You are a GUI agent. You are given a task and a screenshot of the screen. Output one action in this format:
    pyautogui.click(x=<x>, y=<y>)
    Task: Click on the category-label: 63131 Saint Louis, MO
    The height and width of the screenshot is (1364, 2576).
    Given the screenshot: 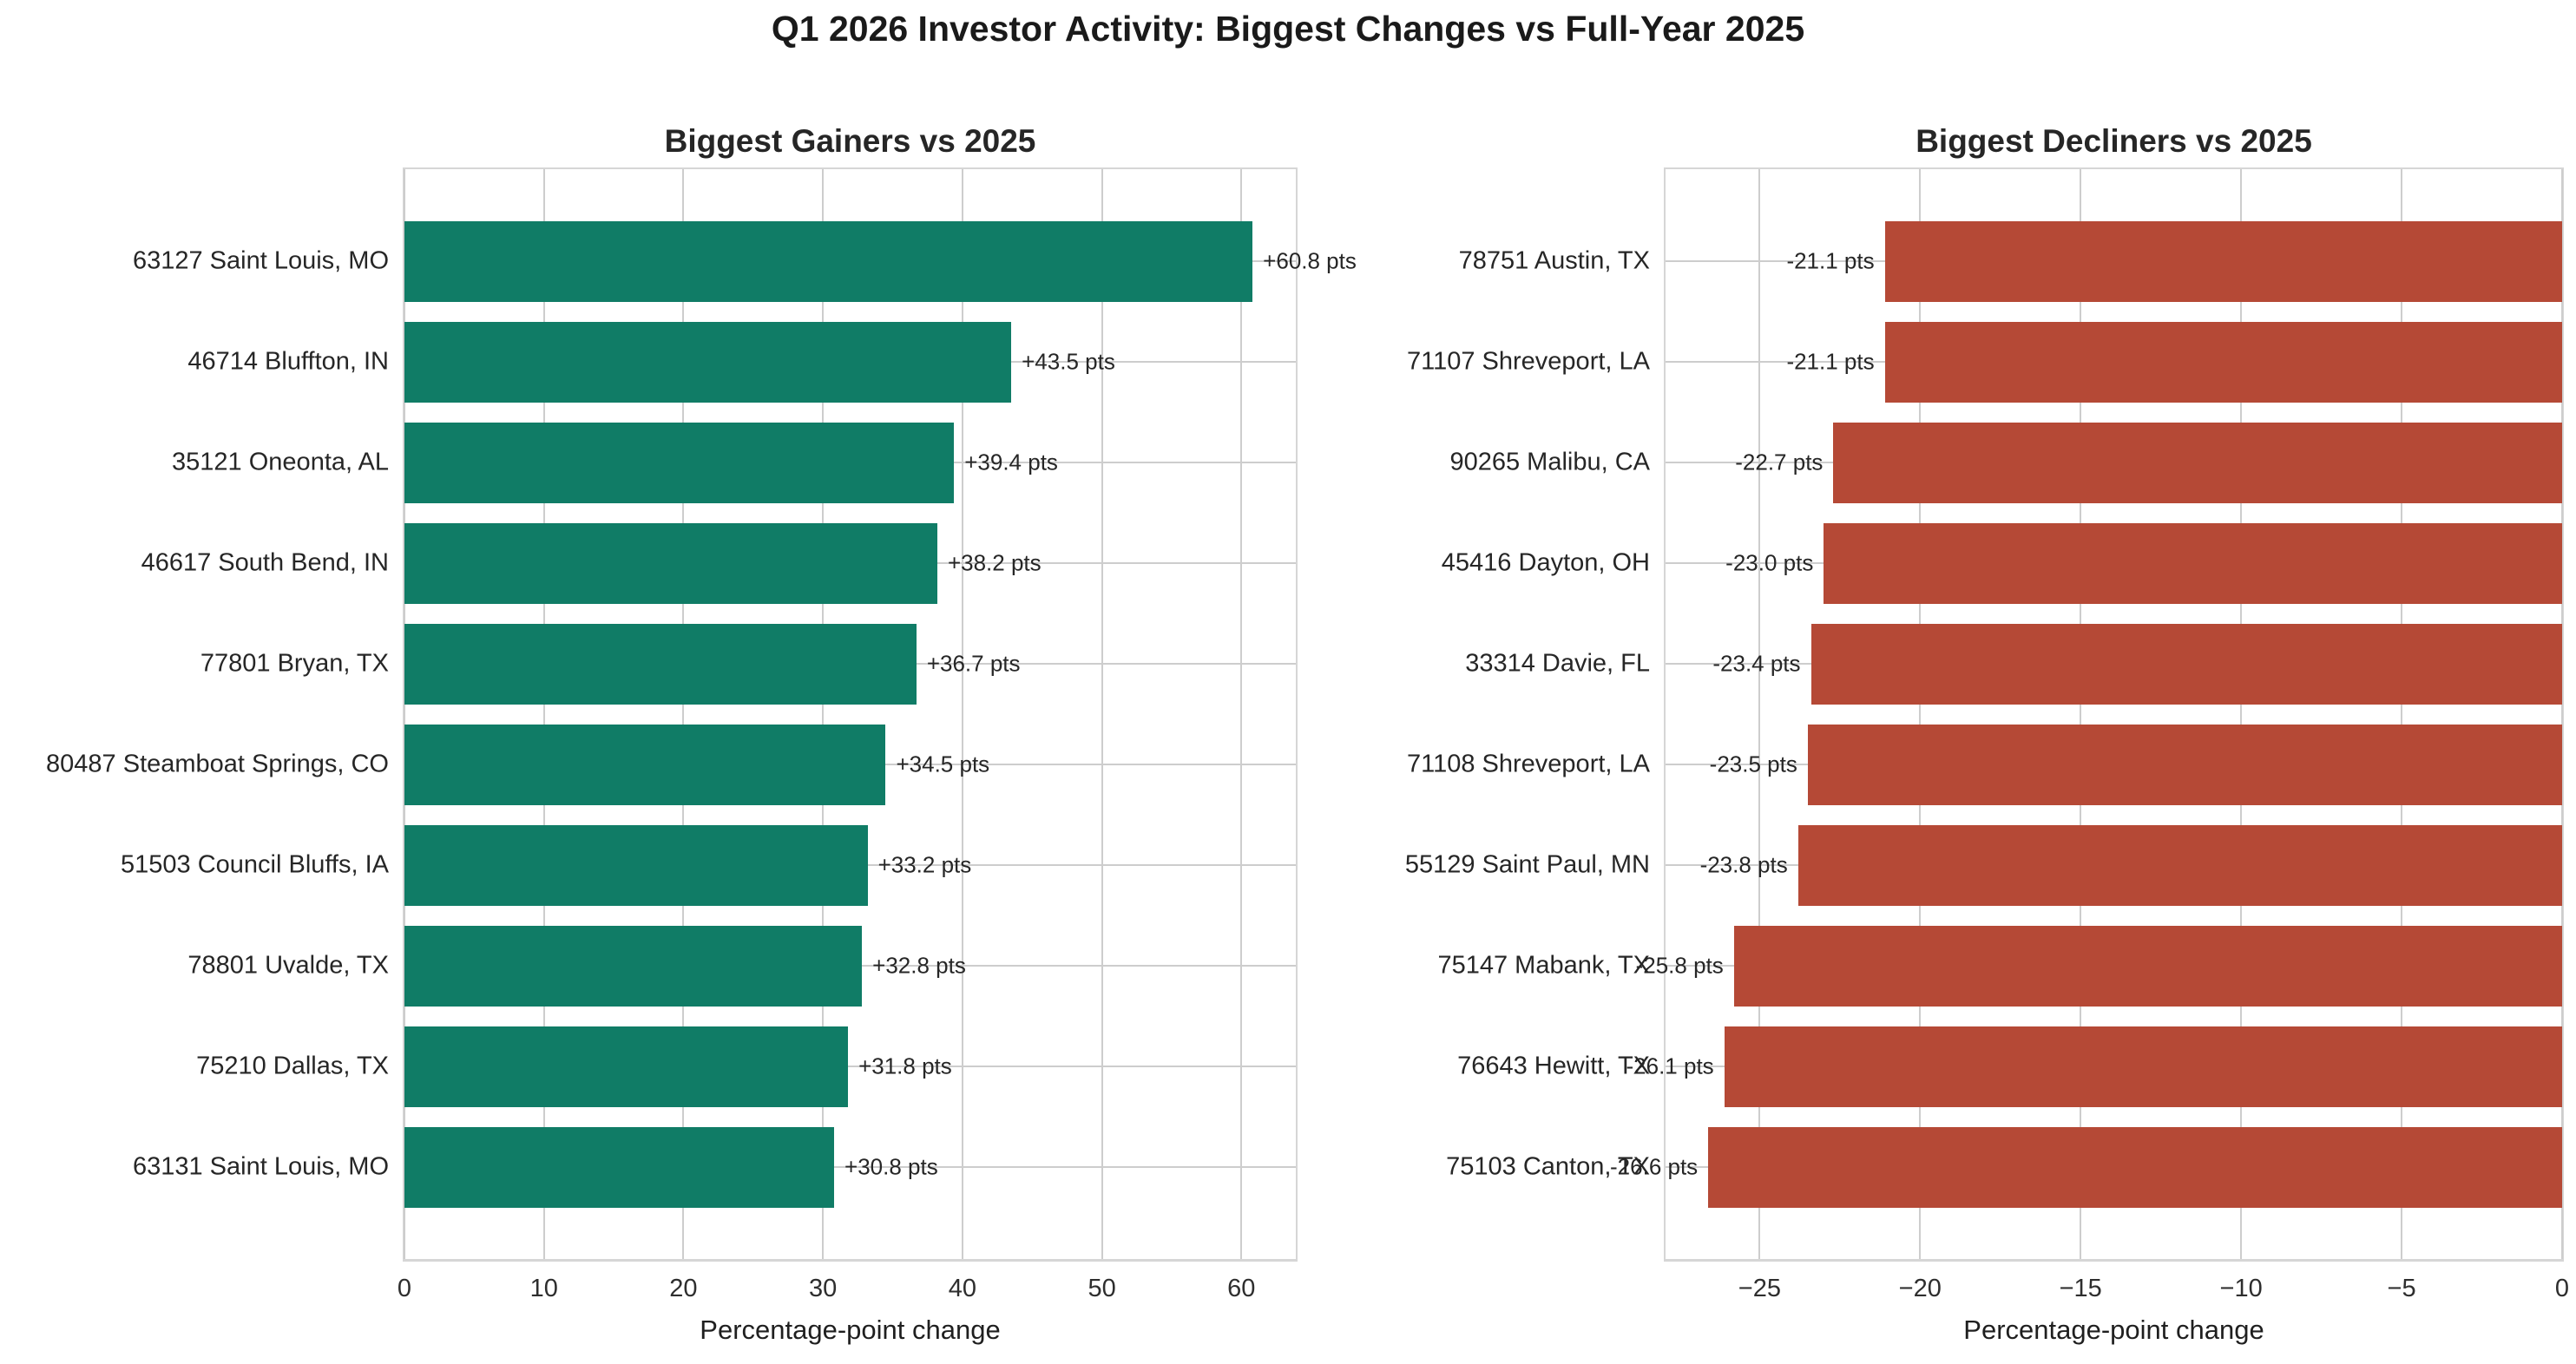 What is the action you would take?
    pyautogui.click(x=260, y=1167)
    